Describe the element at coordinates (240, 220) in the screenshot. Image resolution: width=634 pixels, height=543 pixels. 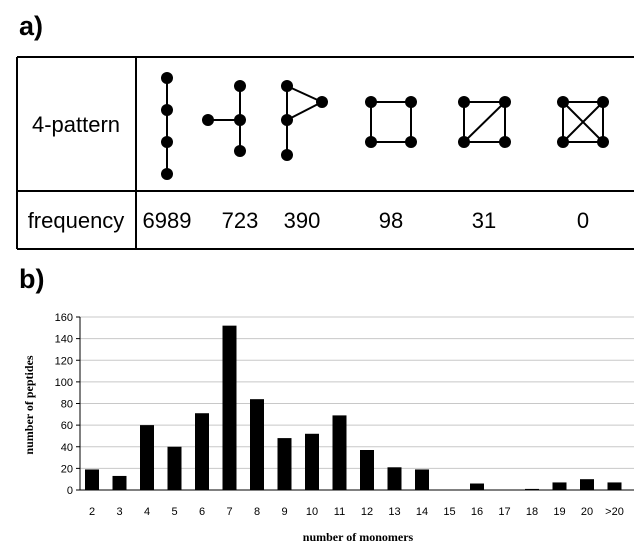
I see `frequency-value: 723` at that location.